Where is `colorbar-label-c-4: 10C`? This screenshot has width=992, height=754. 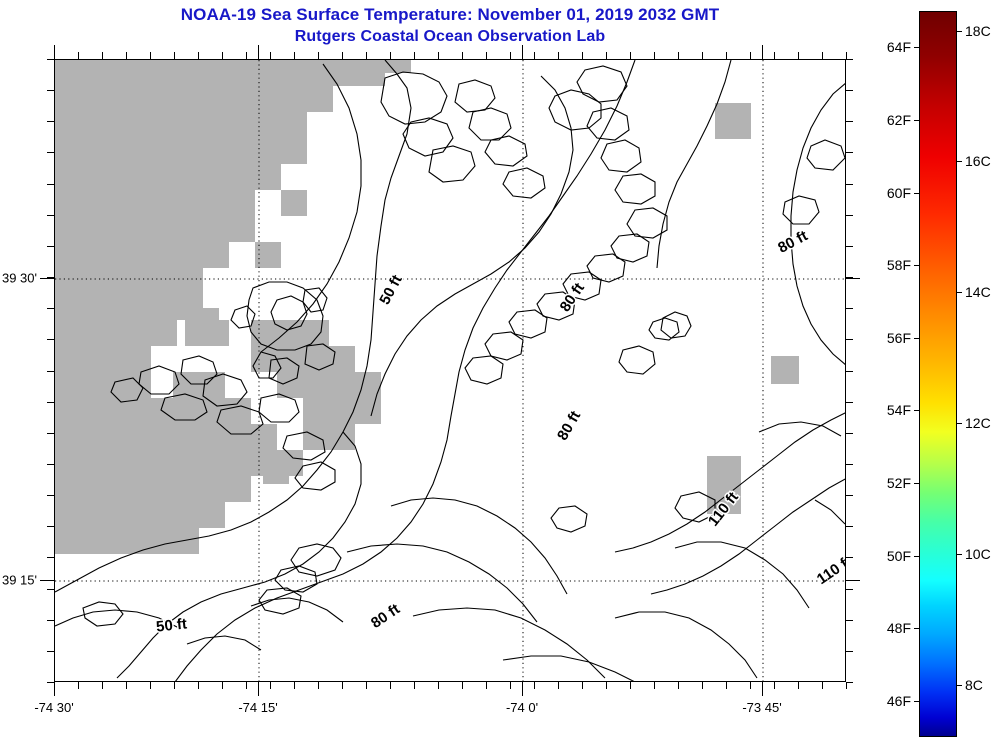 colorbar-label-c-4: 10C is located at coordinates (978, 553).